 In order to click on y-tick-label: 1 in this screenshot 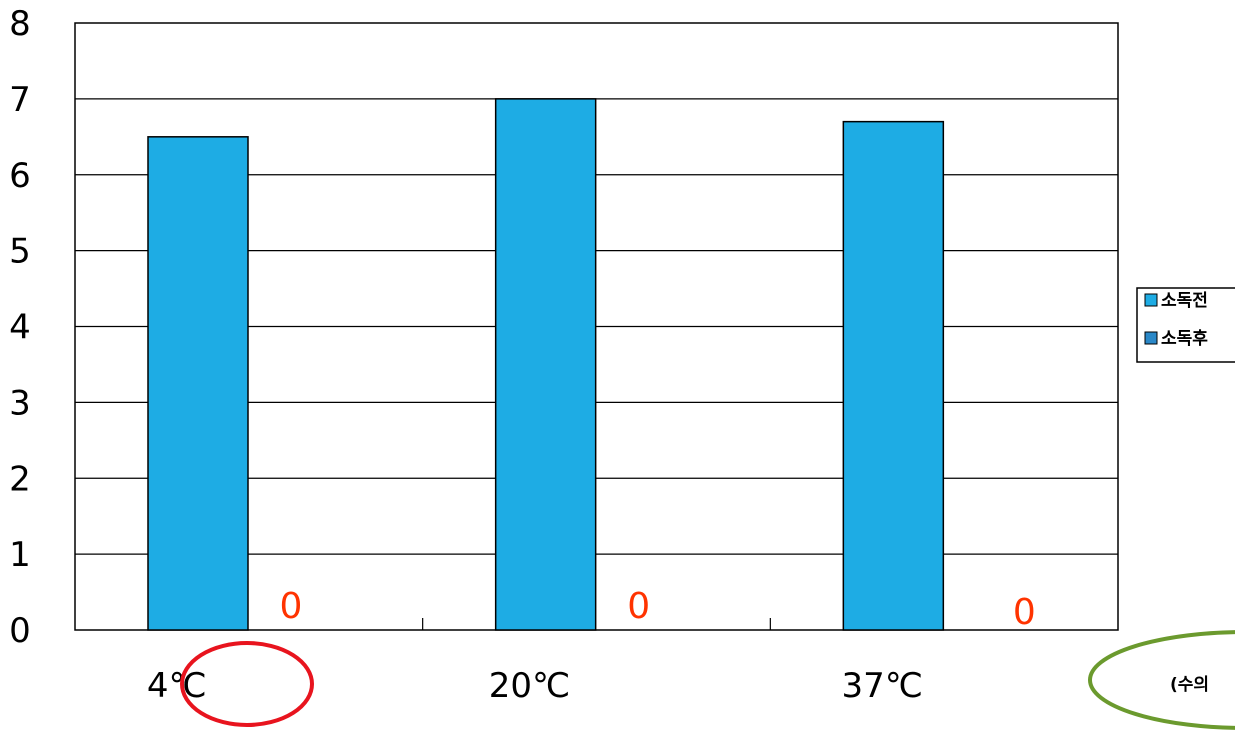, I will do `click(20, 555)`.